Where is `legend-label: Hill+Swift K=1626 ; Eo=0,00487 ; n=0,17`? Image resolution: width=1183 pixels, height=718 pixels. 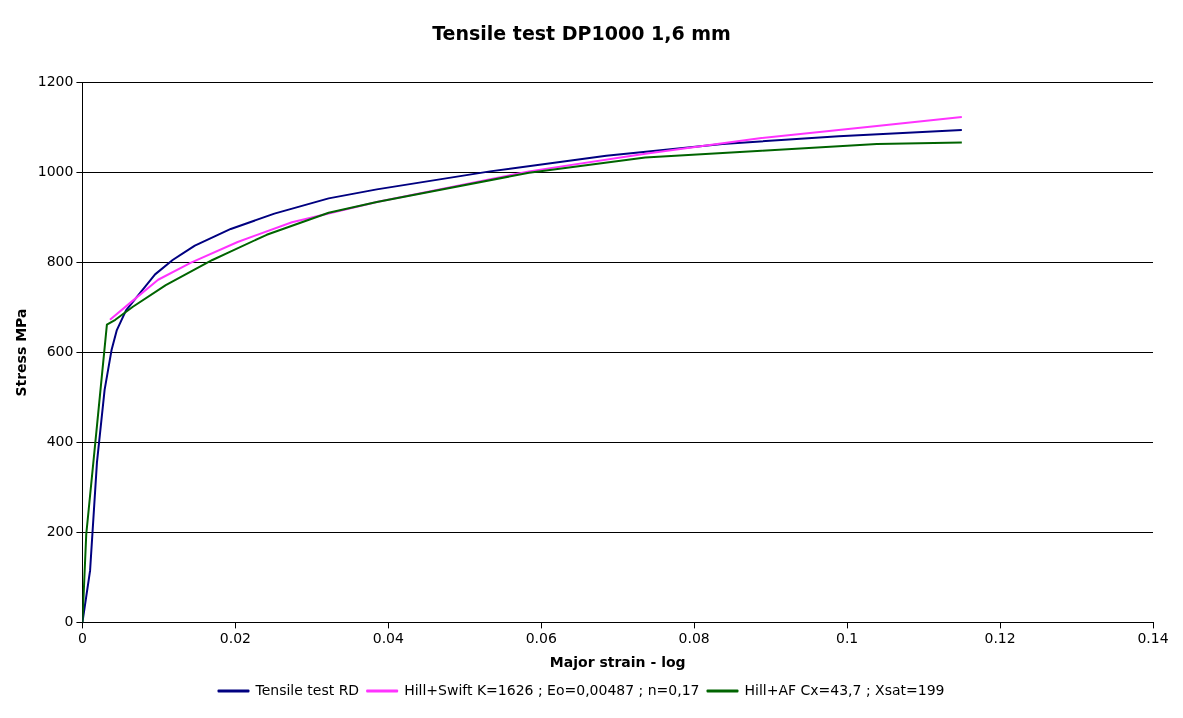 legend-label: Hill+Swift K=1626 ; Eo=0,00487 ; n=0,17 is located at coordinates (552, 689).